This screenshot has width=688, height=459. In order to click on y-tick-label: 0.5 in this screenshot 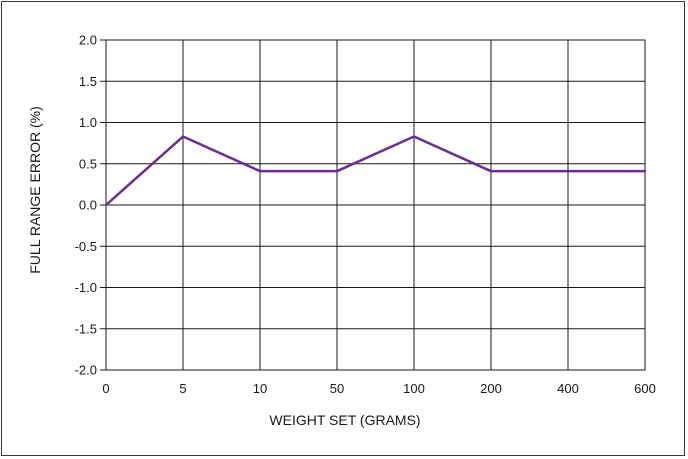, I will do `click(88, 163)`.